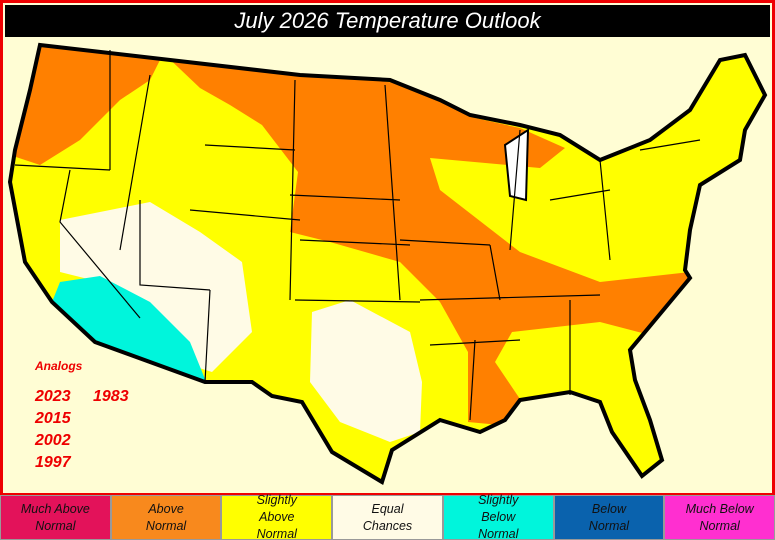  Describe the element at coordinates (53, 462) in the screenshot. I see `analog-year: 1997` at that location.